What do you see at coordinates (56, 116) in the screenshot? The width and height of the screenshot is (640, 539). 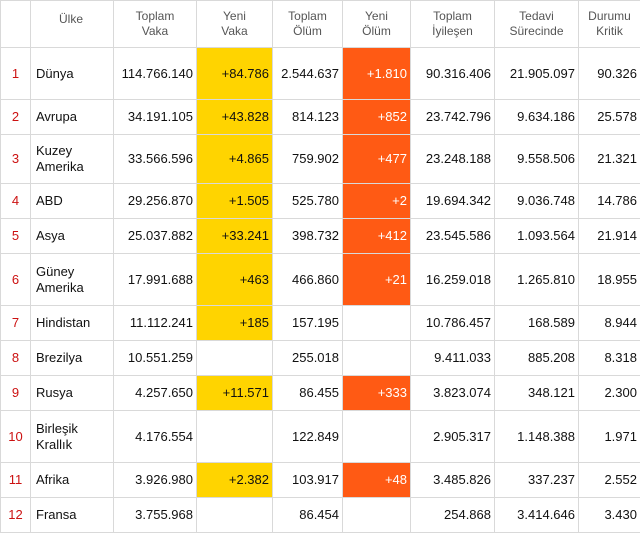 I see `country-name-part: Avrupa` at bounding box center [56, 116].